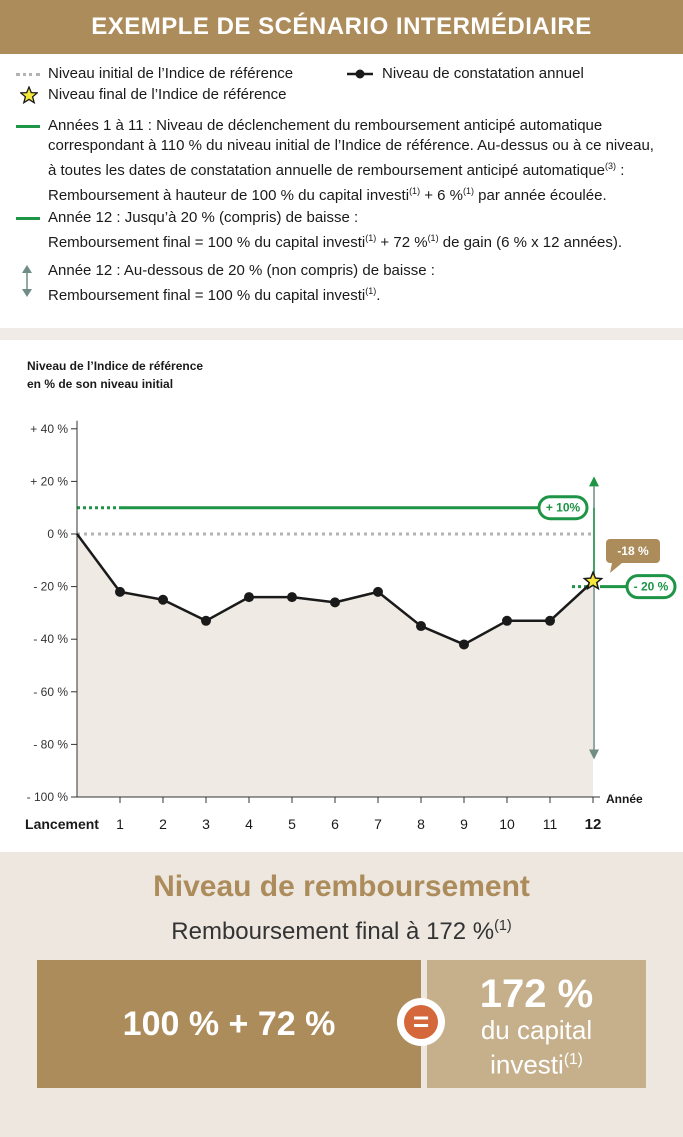 This screenshot has width=683, height=1137. I want to click on legend-item-annual: Niveau de constatation annuel, so click(494, 74).